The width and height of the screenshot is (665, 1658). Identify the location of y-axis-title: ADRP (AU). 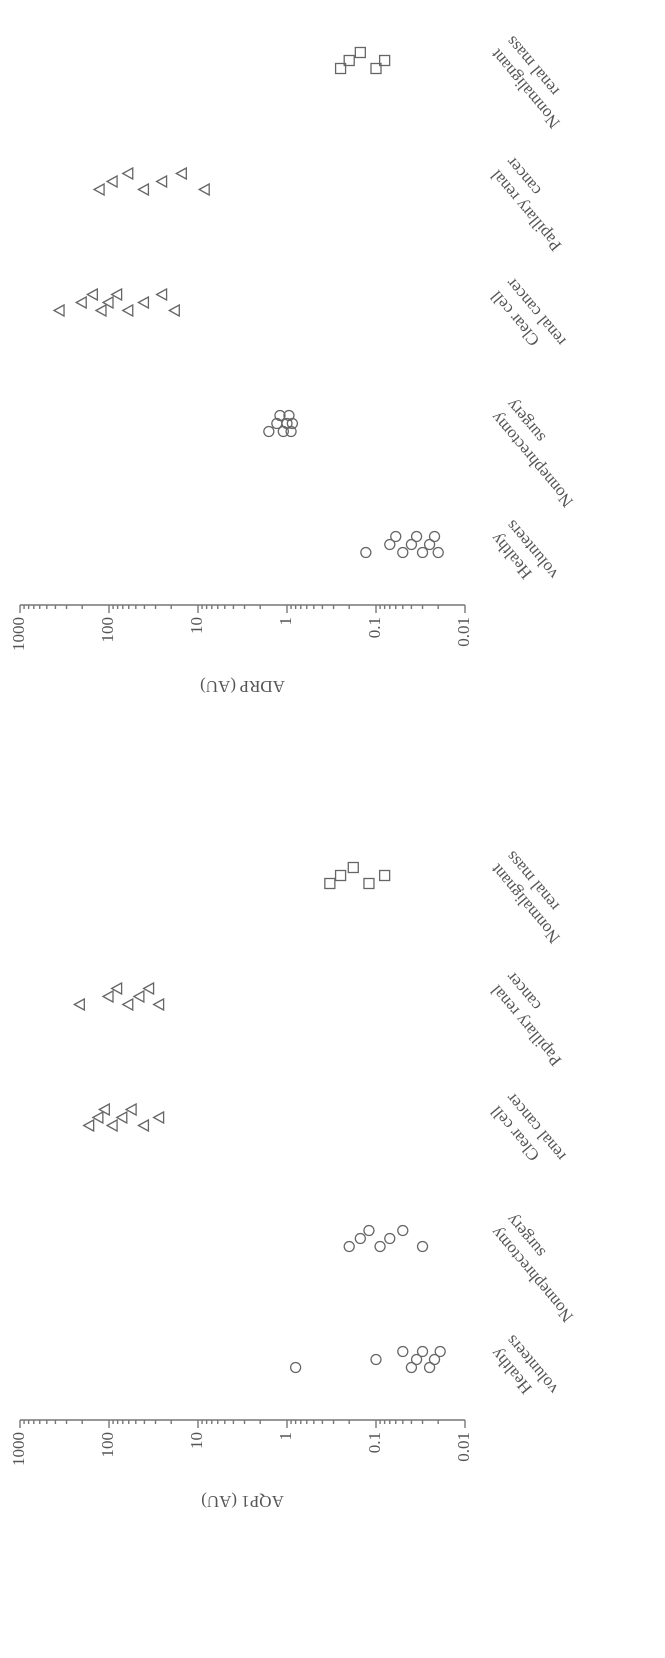
(242, 686).